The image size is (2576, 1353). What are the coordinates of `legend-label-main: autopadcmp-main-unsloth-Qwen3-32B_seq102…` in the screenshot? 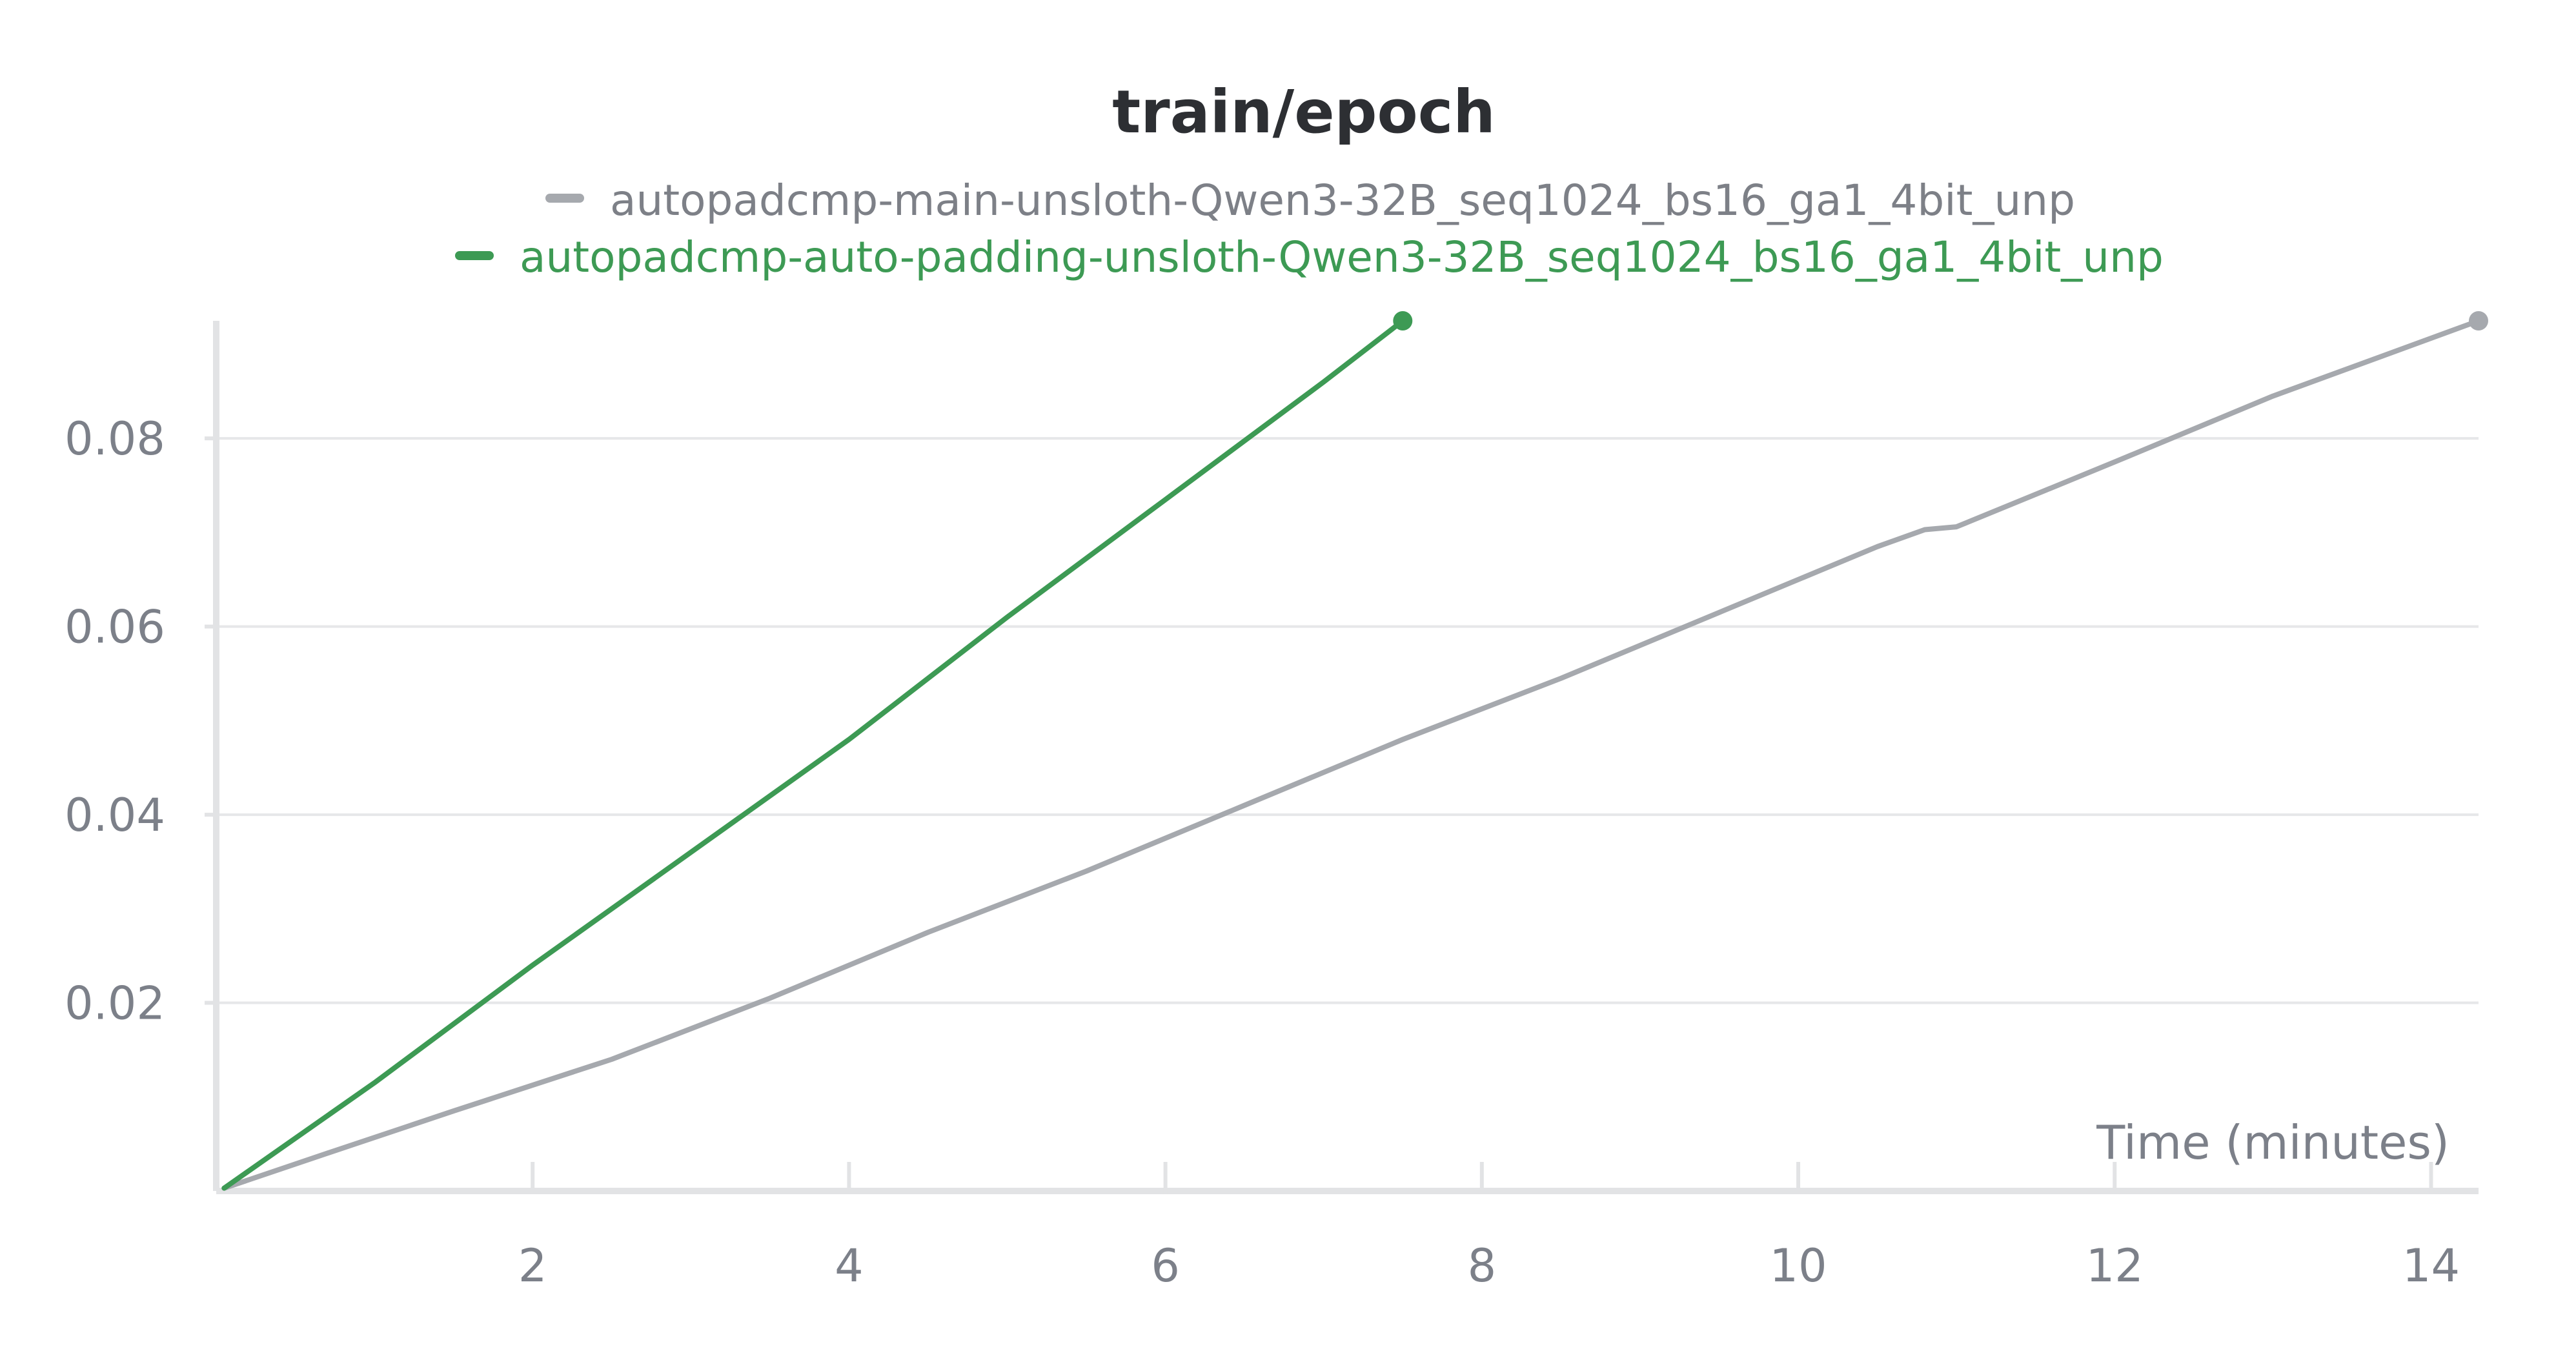 It's located at (1342, 200).